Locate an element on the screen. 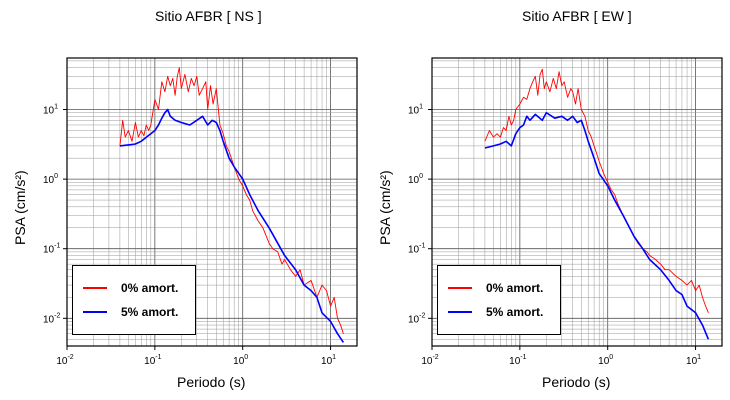 The width and height of the screenshot is (730, 400). y-tick-label-ns-2: 10⁰ is located at coordinates (50, 179).